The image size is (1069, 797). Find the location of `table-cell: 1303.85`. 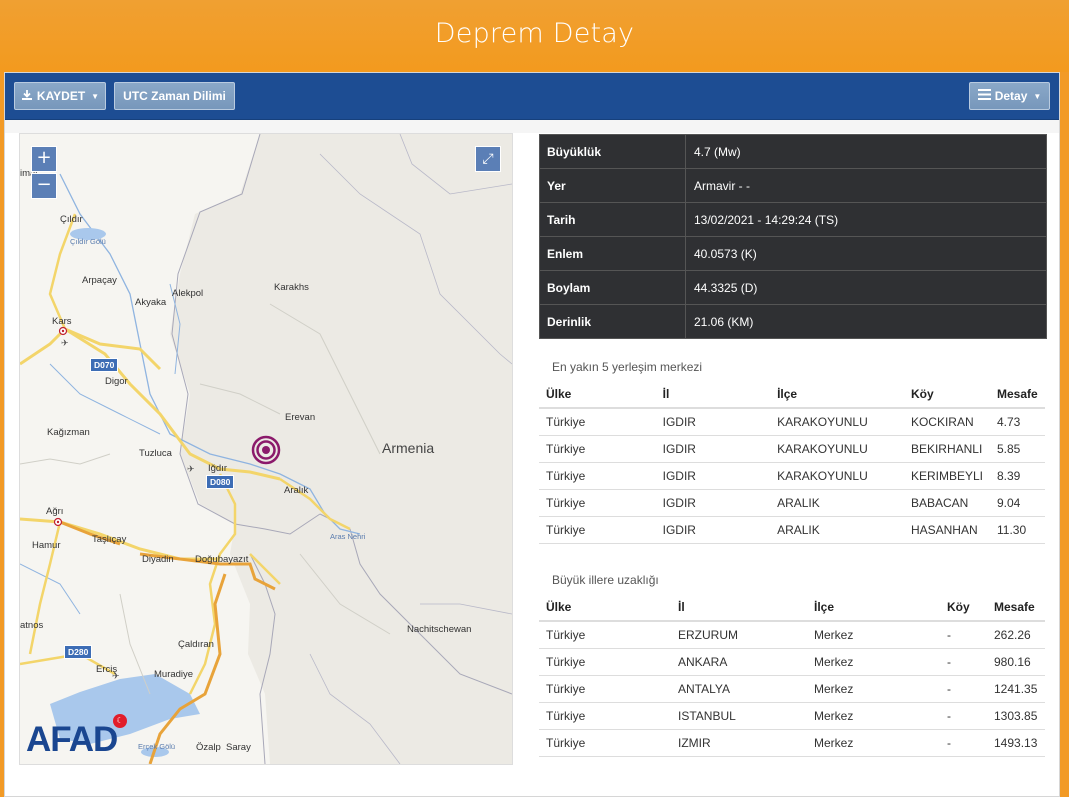

table-cell: 1303.85 is located at coordinates (1016, 716).